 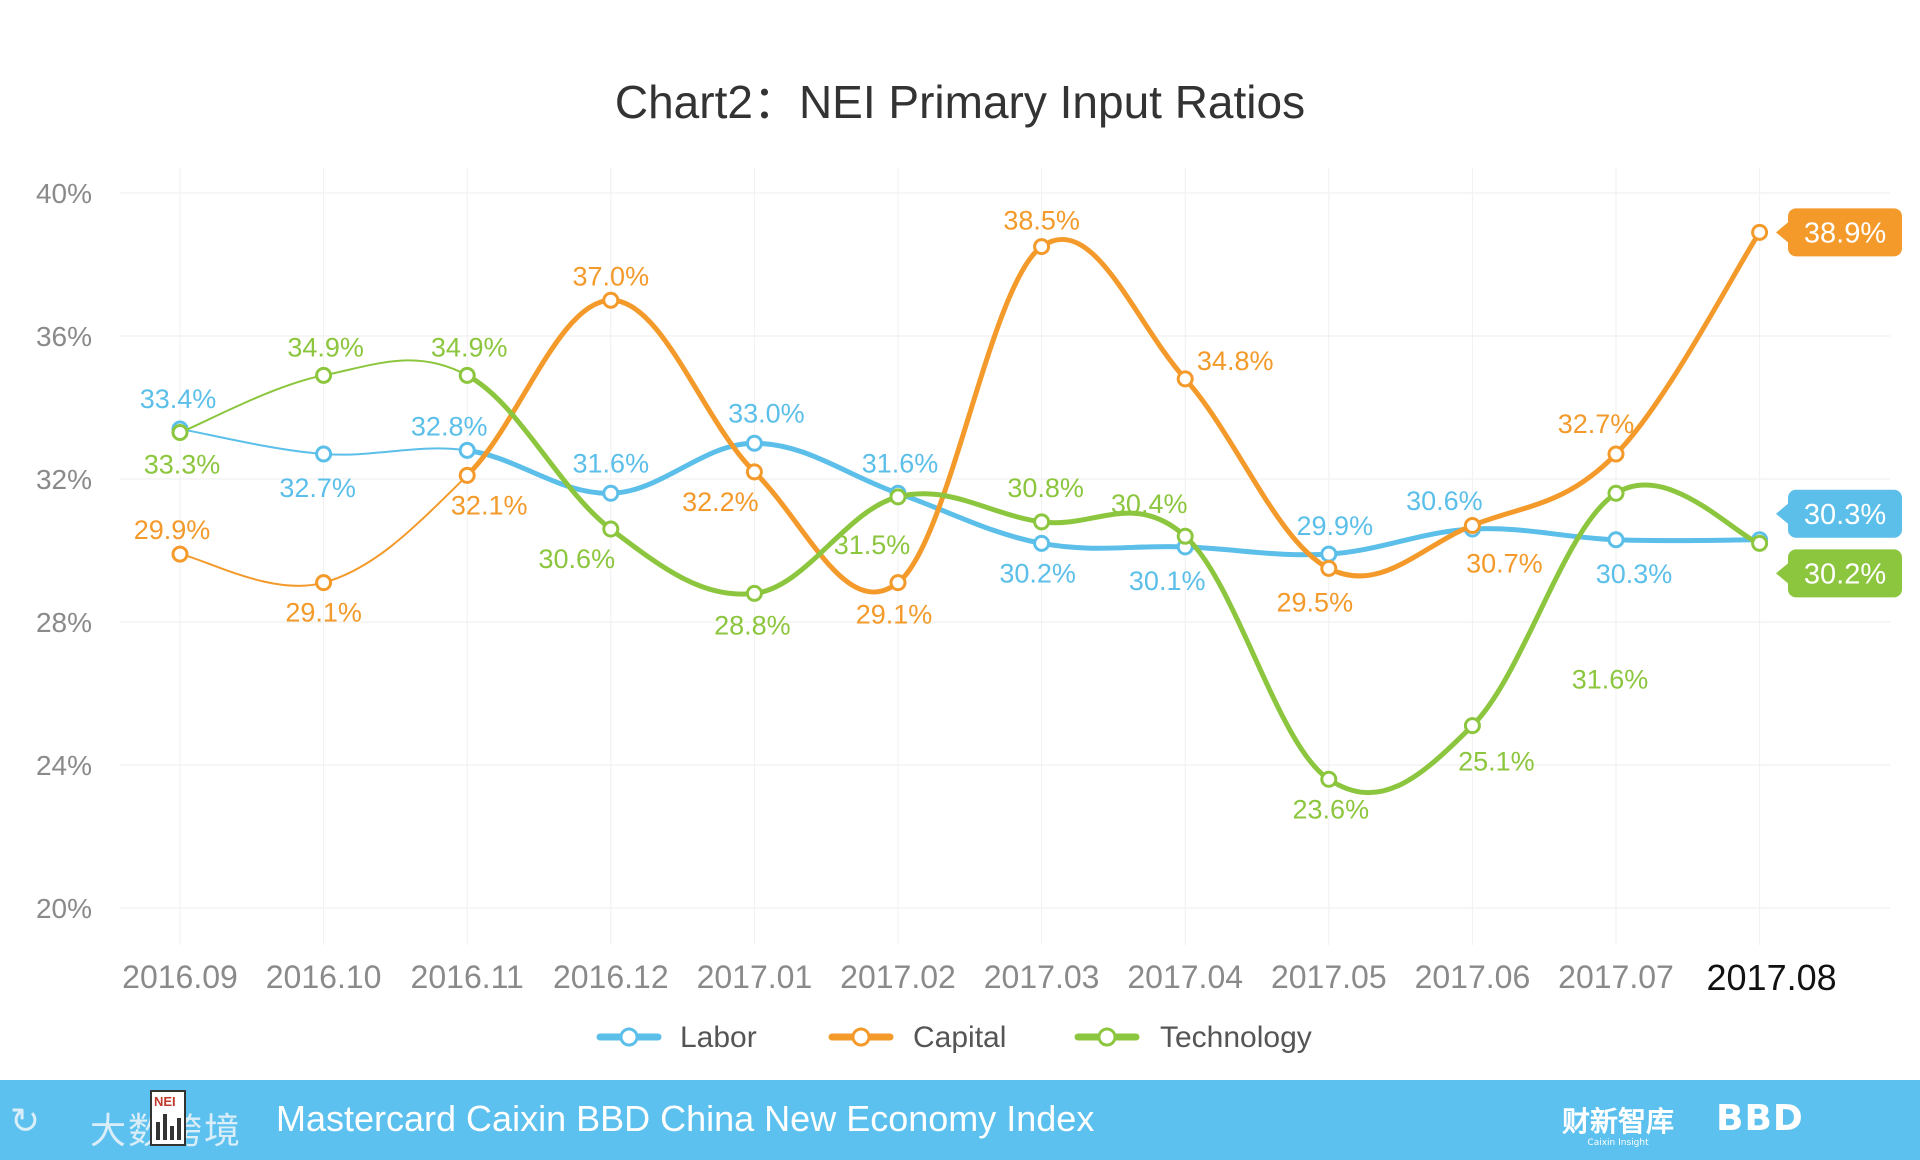 What do you see at coordinates (1845, 233) in the screenshot?
I see `end-tag-label-capital: 38.9%` at bounding box center [1845, 233].